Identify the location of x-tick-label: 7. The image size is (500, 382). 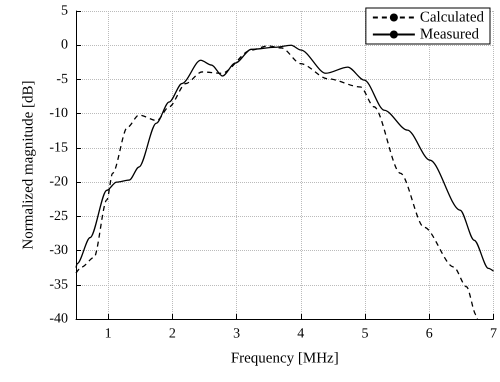
(493, 334).